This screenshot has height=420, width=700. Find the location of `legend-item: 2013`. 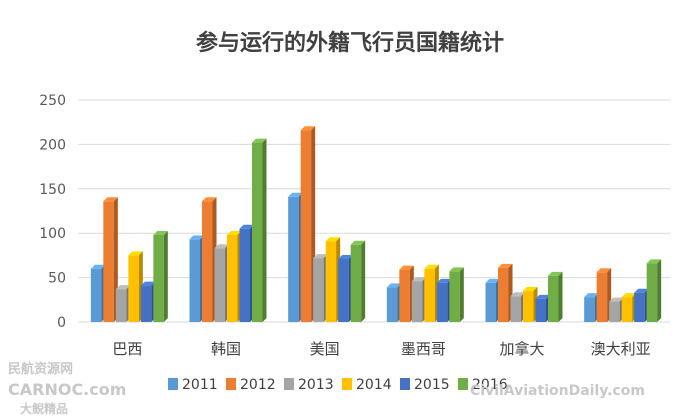

legend-item: 2013 is located at coordinates (309, 385).